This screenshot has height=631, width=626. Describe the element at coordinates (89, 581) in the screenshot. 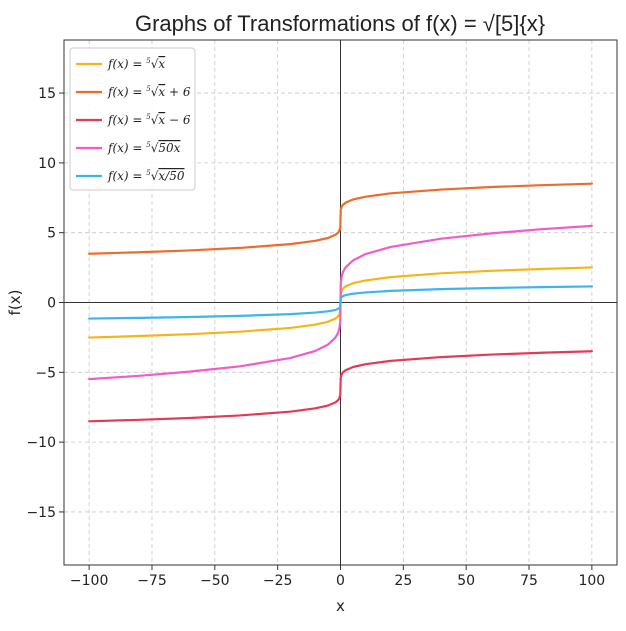

I see `x-tick-label: −100` at that location.